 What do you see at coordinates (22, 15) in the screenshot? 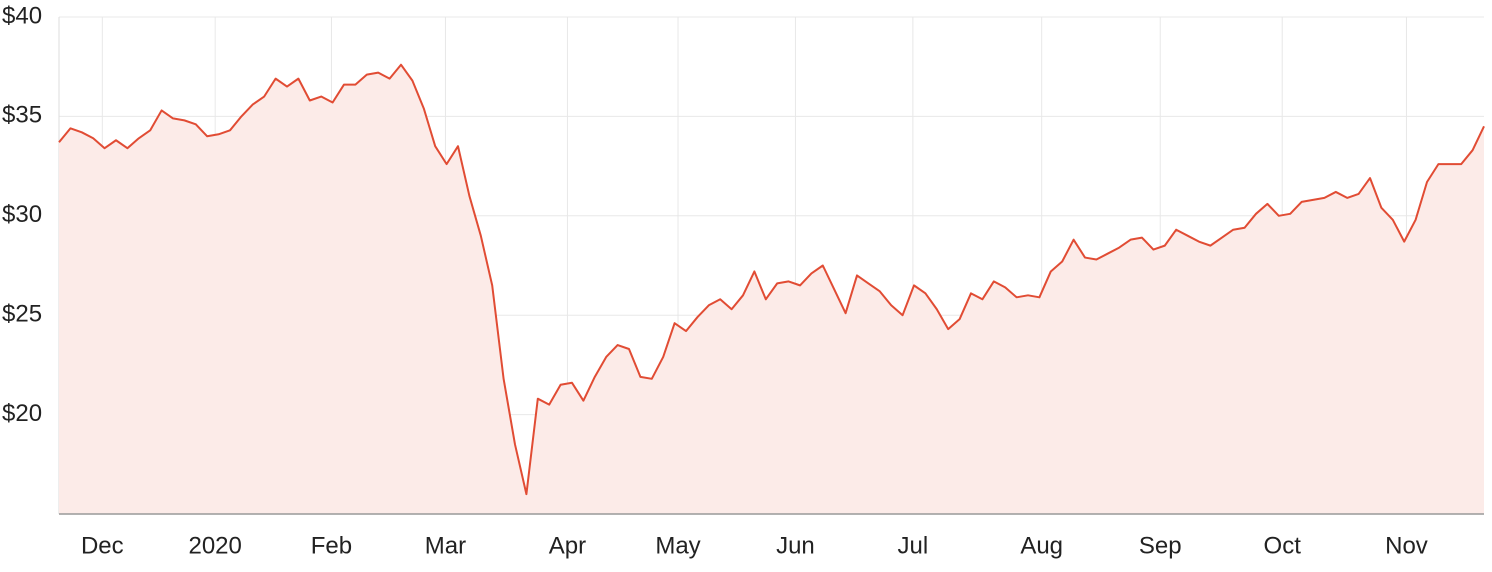
I see `y-tick-label: $40` at bounding box center [22, 15].